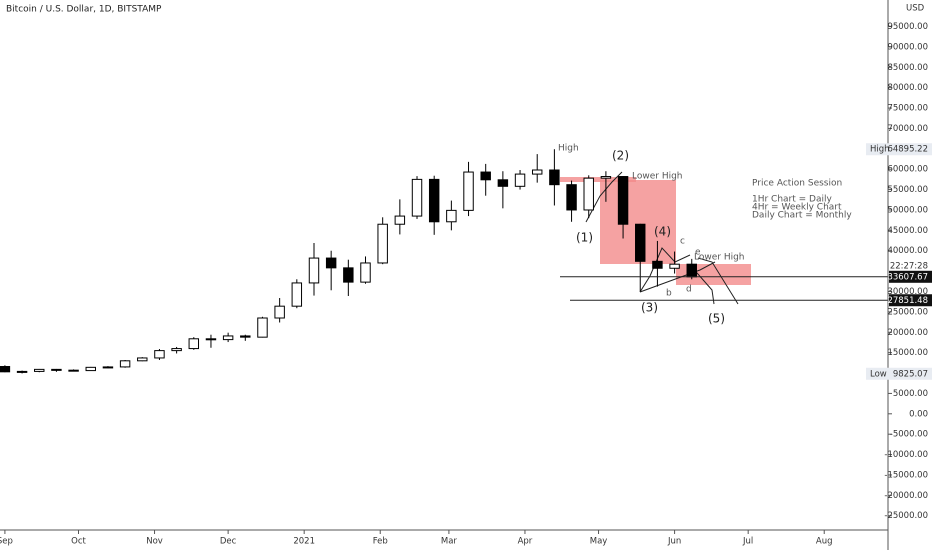 The width and height of the screenshot is (932, 550). What do you see at coordinates (915, 9) in the screenshot?
I see `currency: USD` at bounding box center [915, 9].